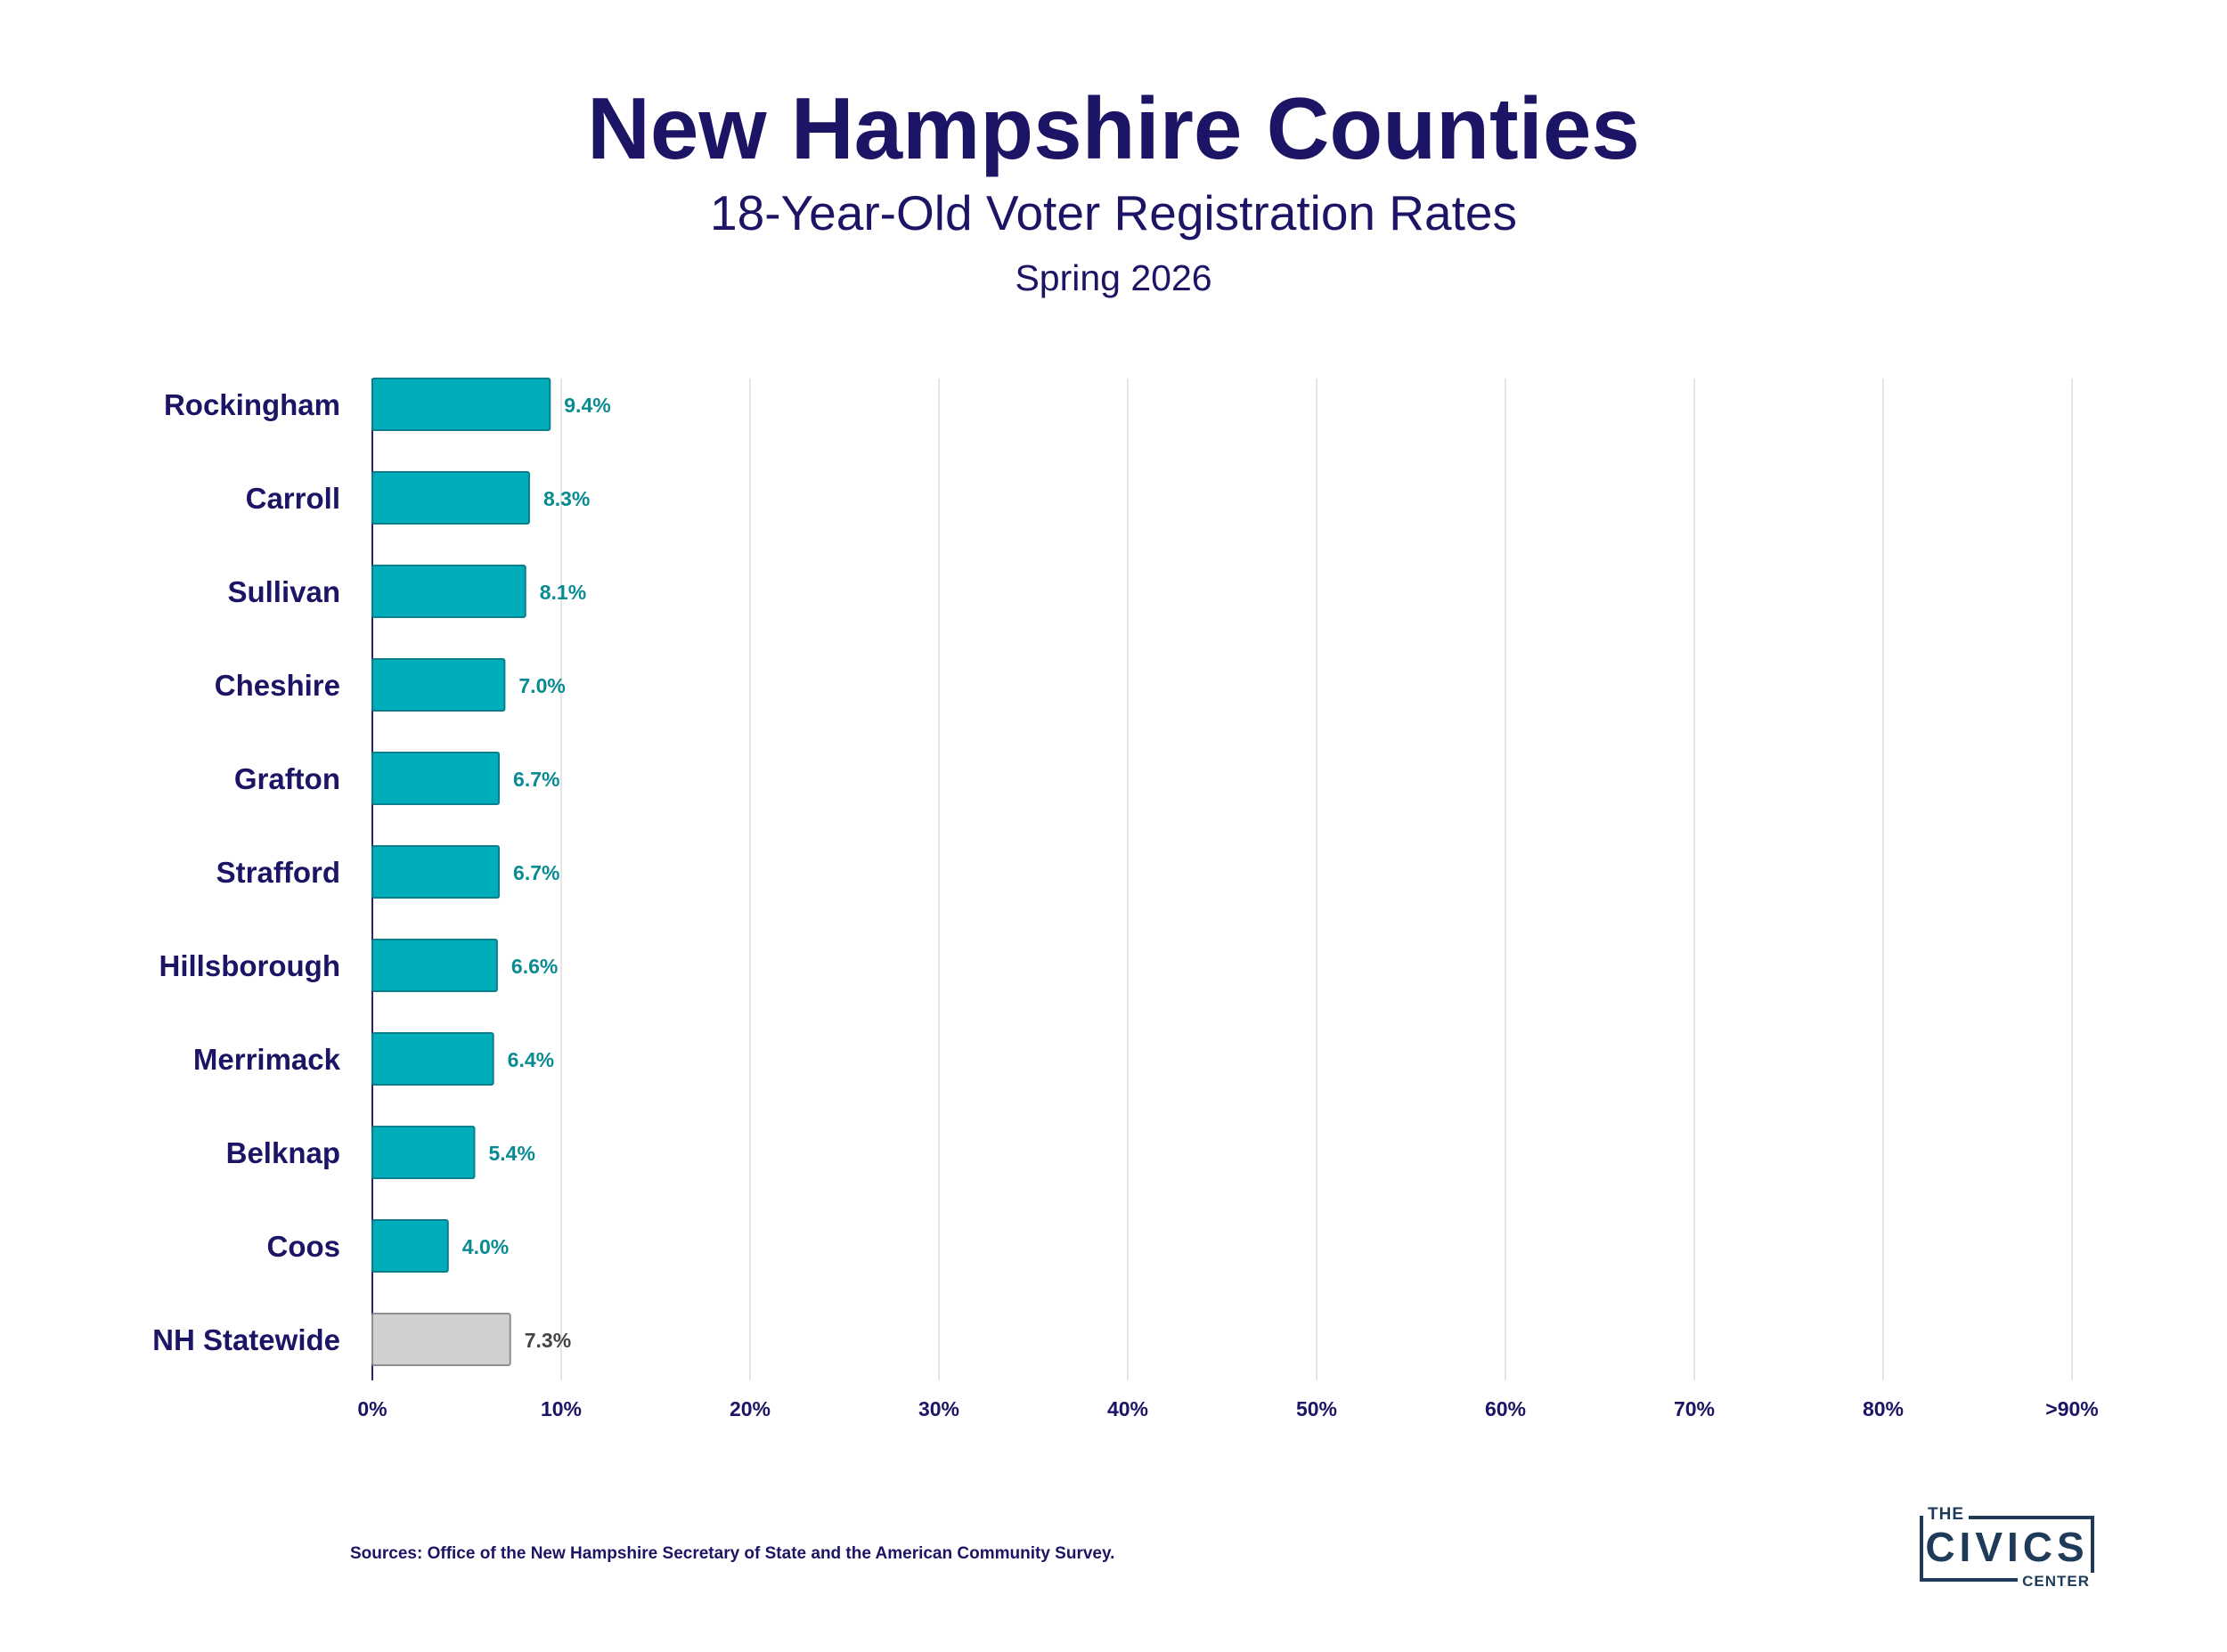  What do you see at coordinates (1946, 1515) in the screenshot?
I see `logo-the-text: THE` at bounding box center [1946, 1515].